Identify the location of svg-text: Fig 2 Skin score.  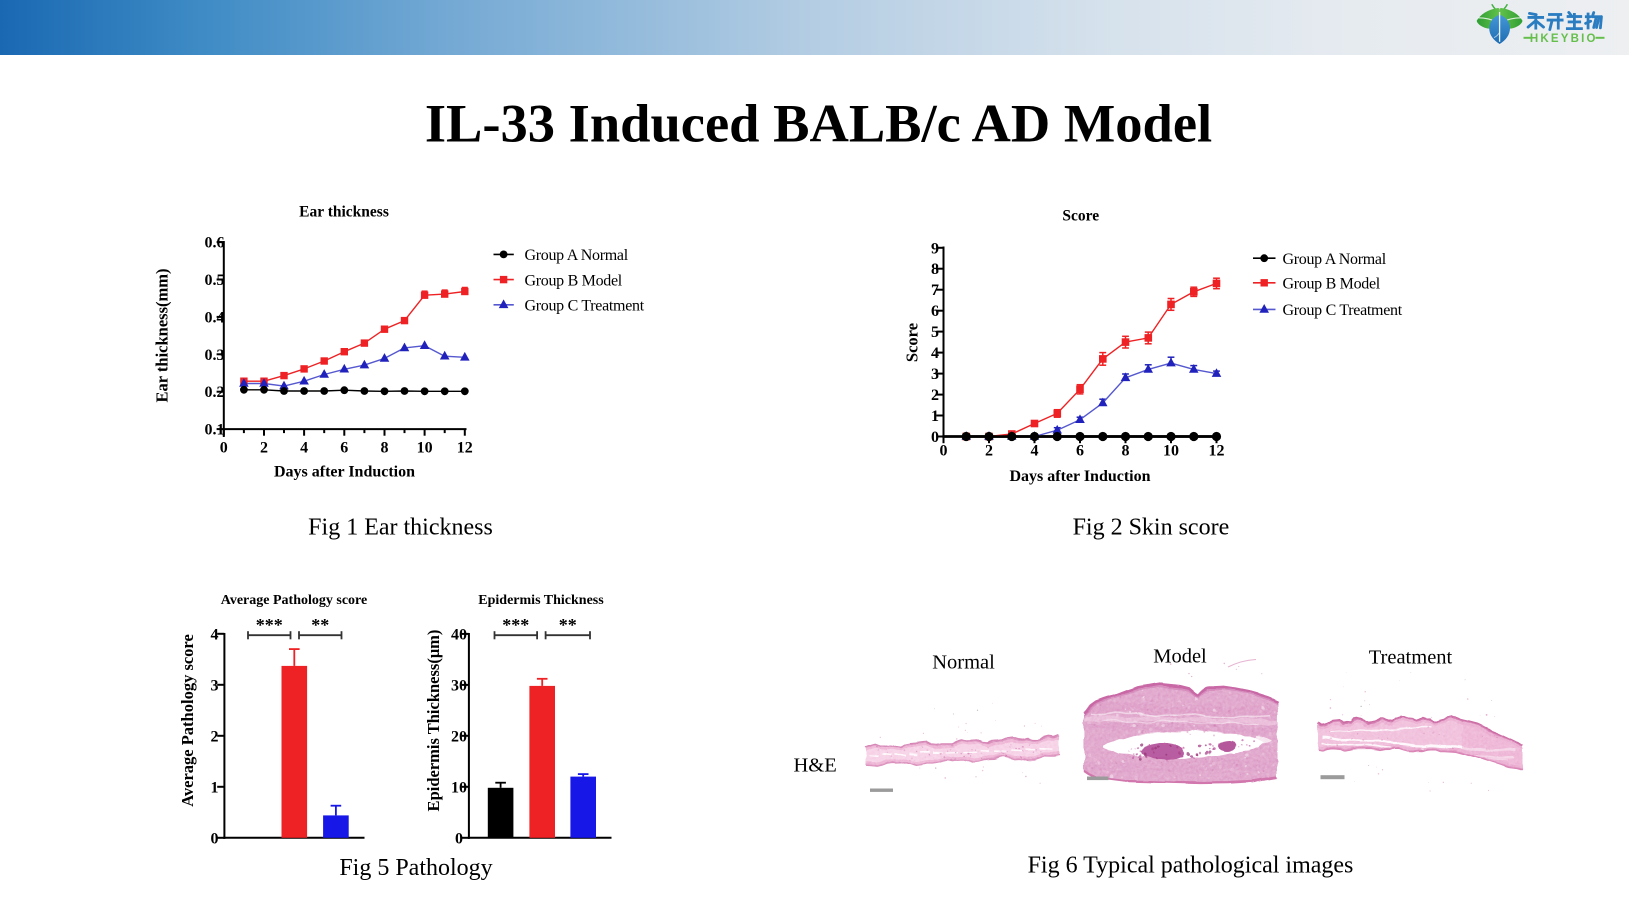
(1151, 528).